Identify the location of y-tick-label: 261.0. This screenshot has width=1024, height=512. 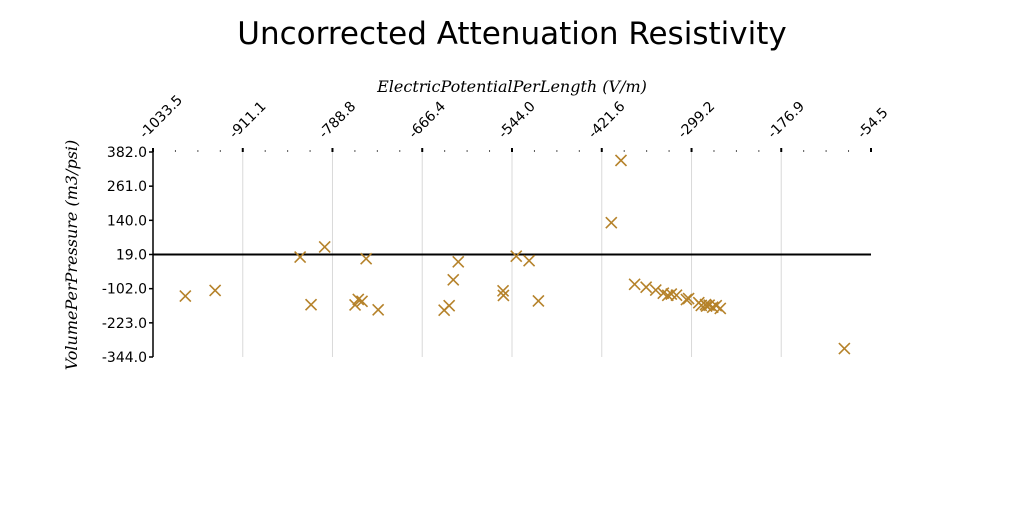
(127, 187).